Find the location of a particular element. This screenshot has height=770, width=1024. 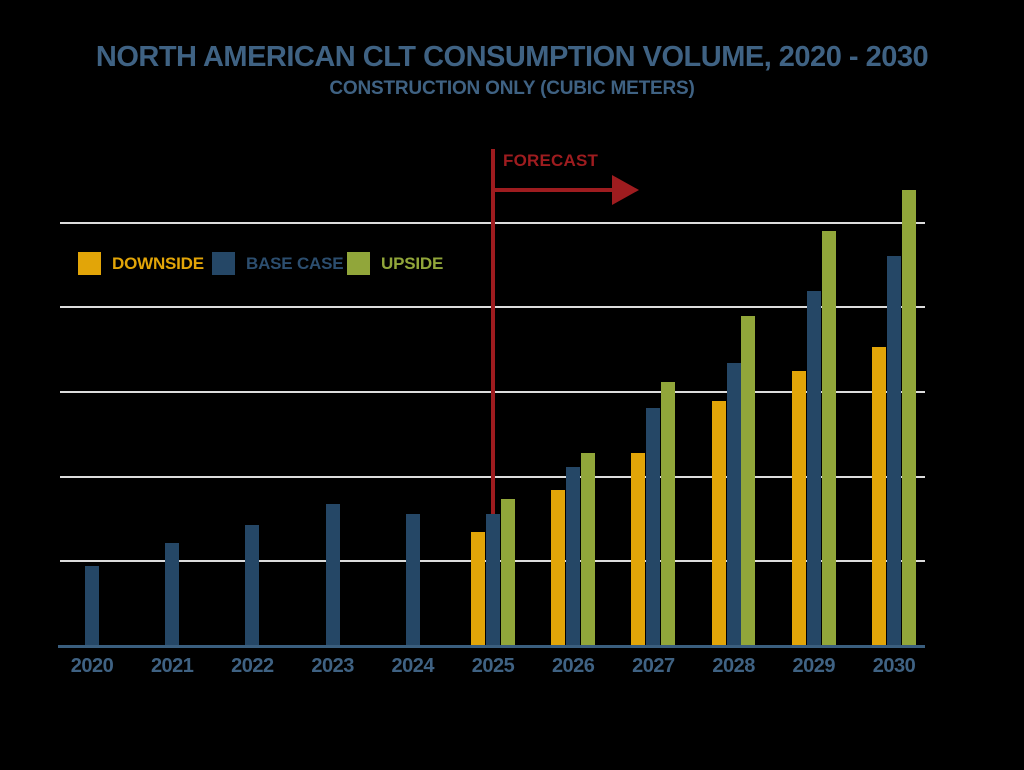

x-axis-label-2022: 2022 is located at coordinates (252, 666).